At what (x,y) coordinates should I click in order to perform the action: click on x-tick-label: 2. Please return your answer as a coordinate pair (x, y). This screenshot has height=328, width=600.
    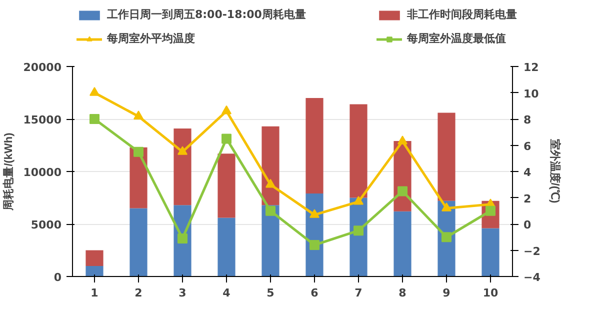
    Looking at the image, I should click on (138, 293).